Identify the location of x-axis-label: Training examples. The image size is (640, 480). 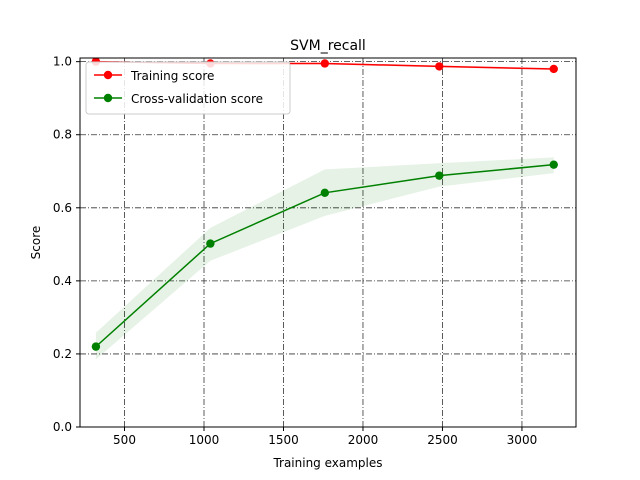
(327, 463).